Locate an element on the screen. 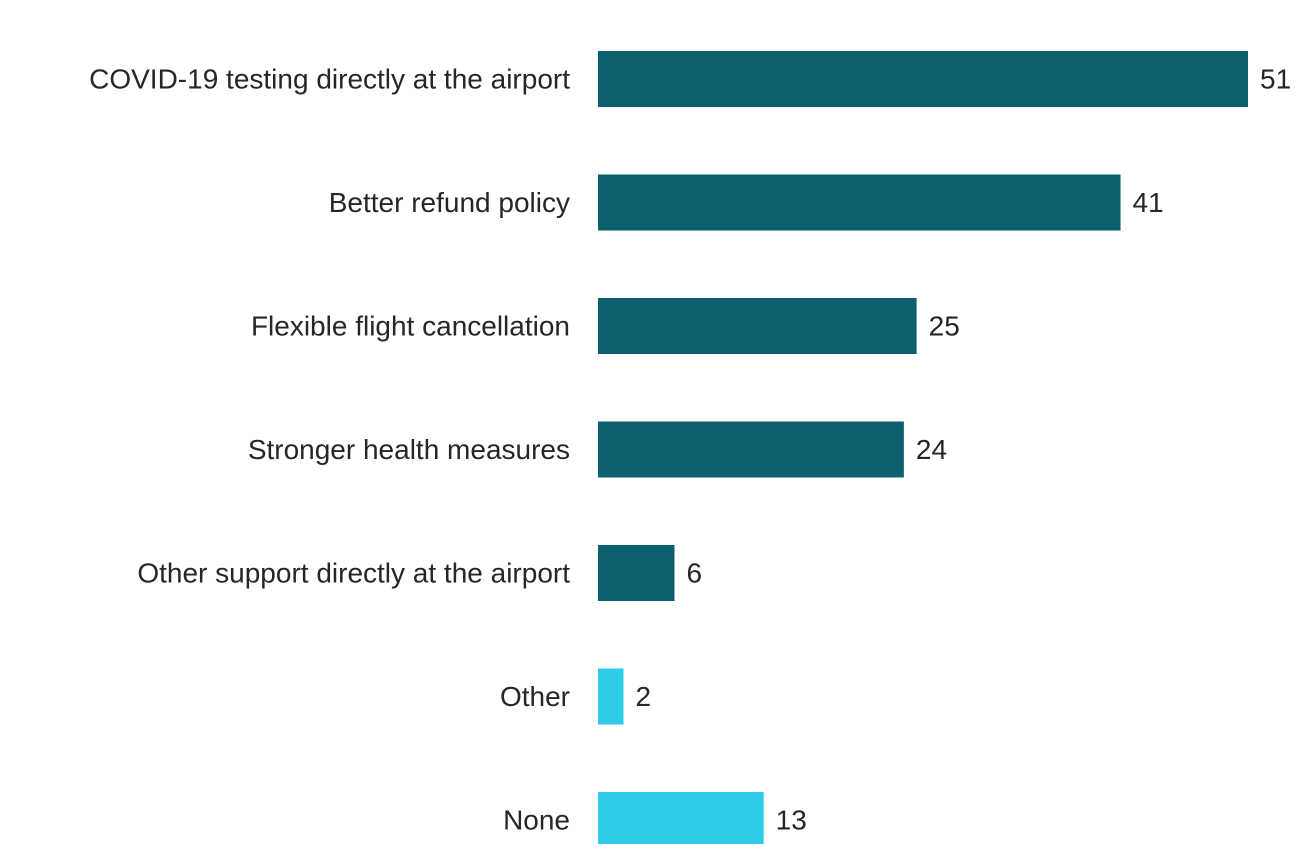 This screenshot has width=1299, height=844. category-label: COVID-19 testing directly at the airport is located at coordinates (329, 79).